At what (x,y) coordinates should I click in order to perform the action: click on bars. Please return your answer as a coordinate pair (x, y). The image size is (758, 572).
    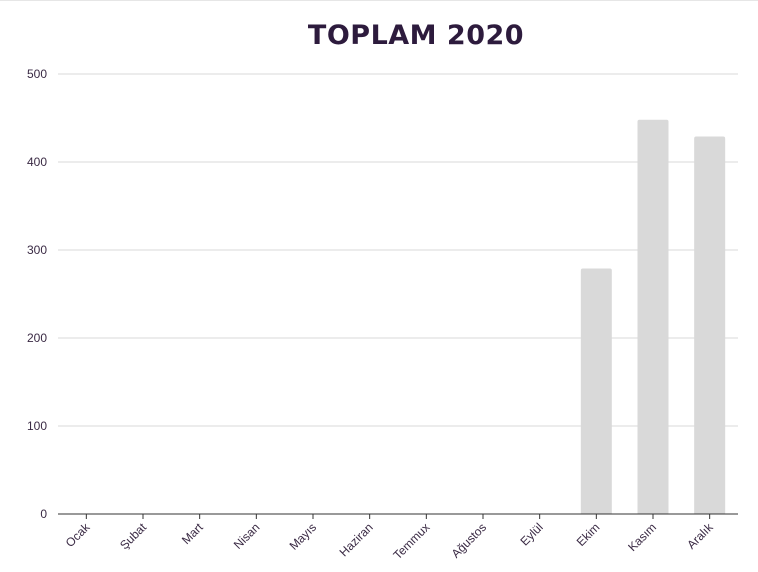
    Looking at the image, I should click on (653, 317).